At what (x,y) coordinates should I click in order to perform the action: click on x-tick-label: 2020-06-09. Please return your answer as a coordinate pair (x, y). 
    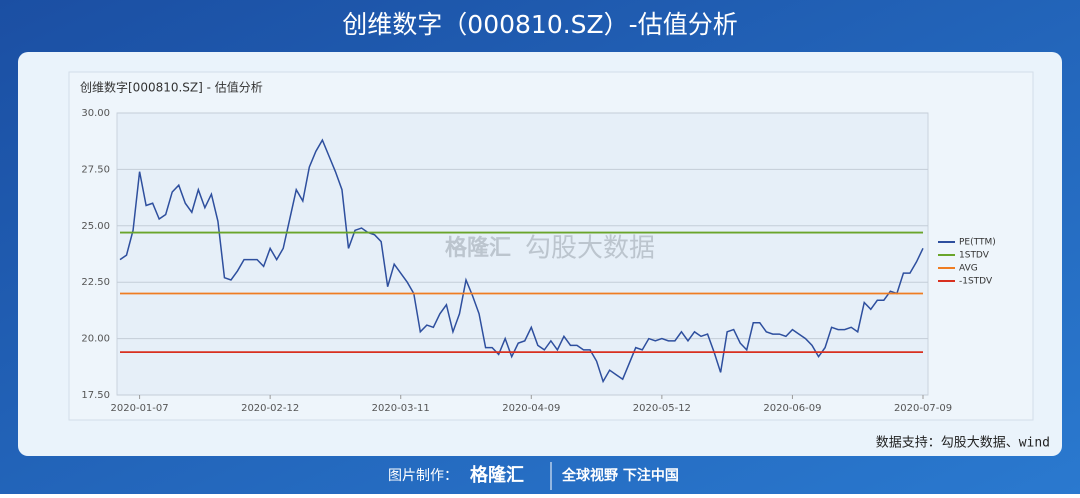
    Looking at the image, I should click on (792, 408).